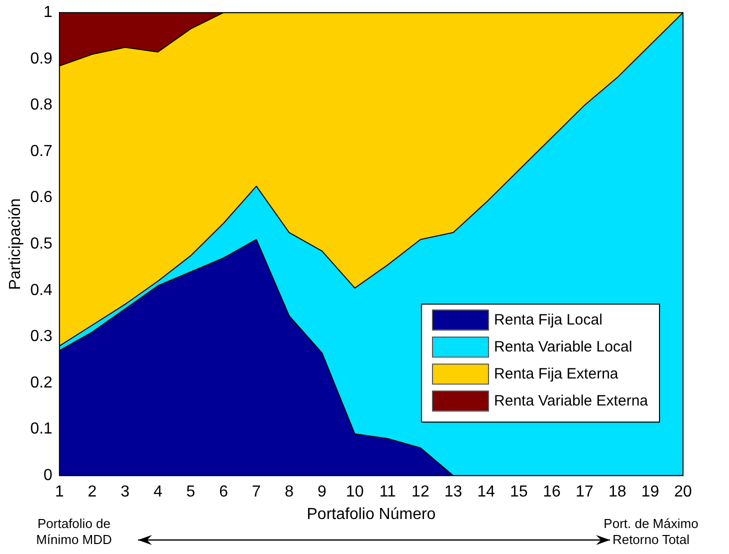 The width and height of the screenshot is (729, 554). I want to click on x-tick-label: 13, so click(453, 492).